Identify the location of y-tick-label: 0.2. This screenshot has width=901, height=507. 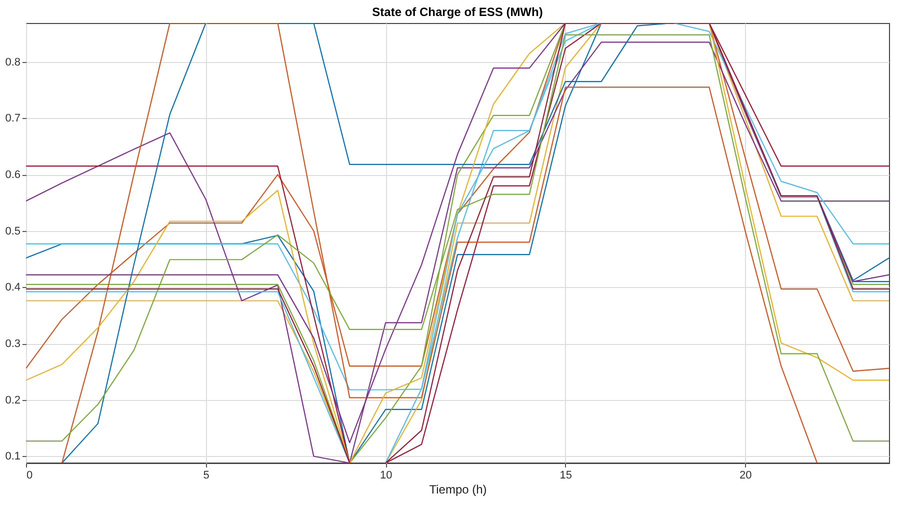
(12, 400).